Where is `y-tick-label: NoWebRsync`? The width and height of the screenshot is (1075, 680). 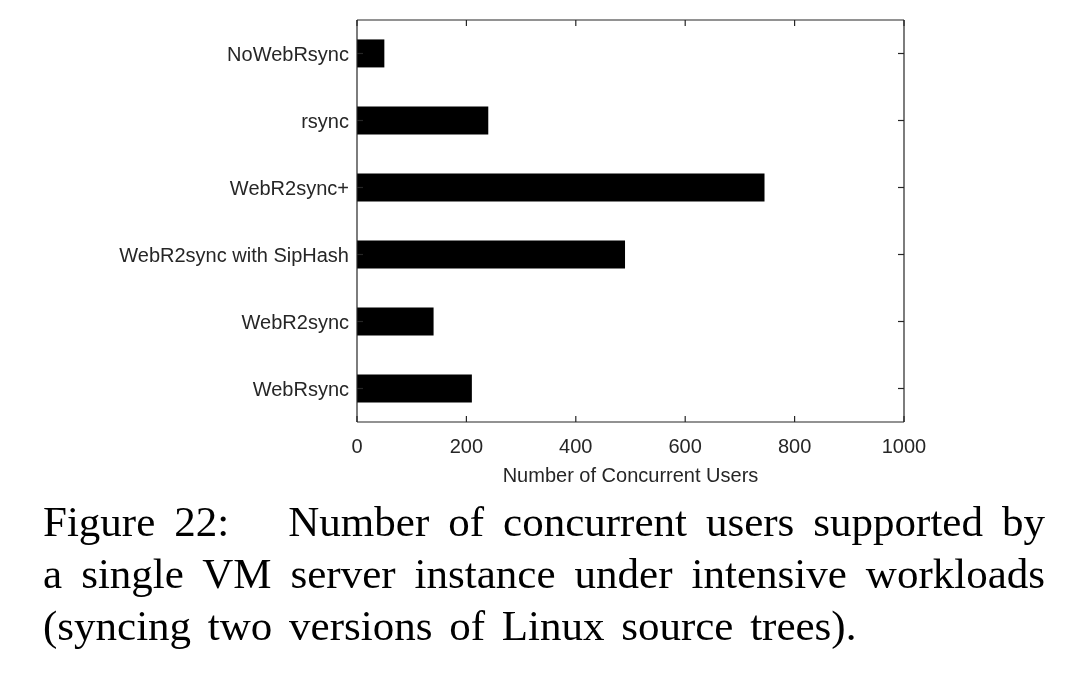
y-tick-label: NoWebRsync is located at coordinates (288, 53).